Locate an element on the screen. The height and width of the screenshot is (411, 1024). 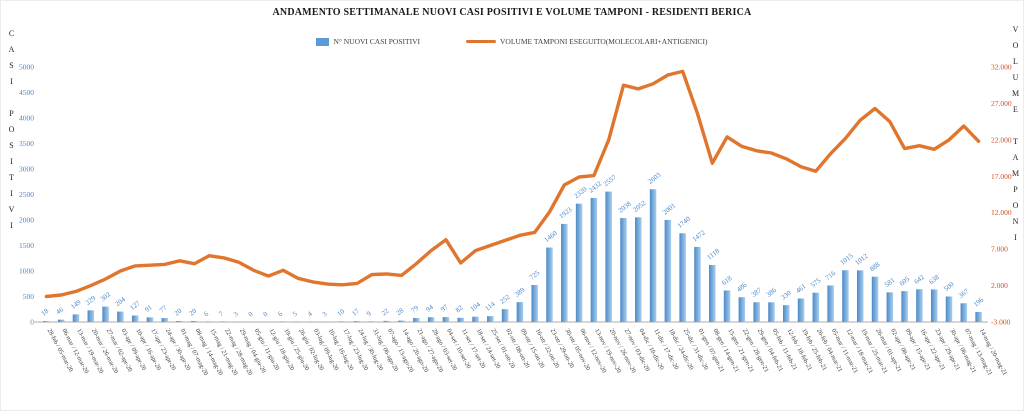
bar-data-label: 581 is located at coordinates (890, 282).